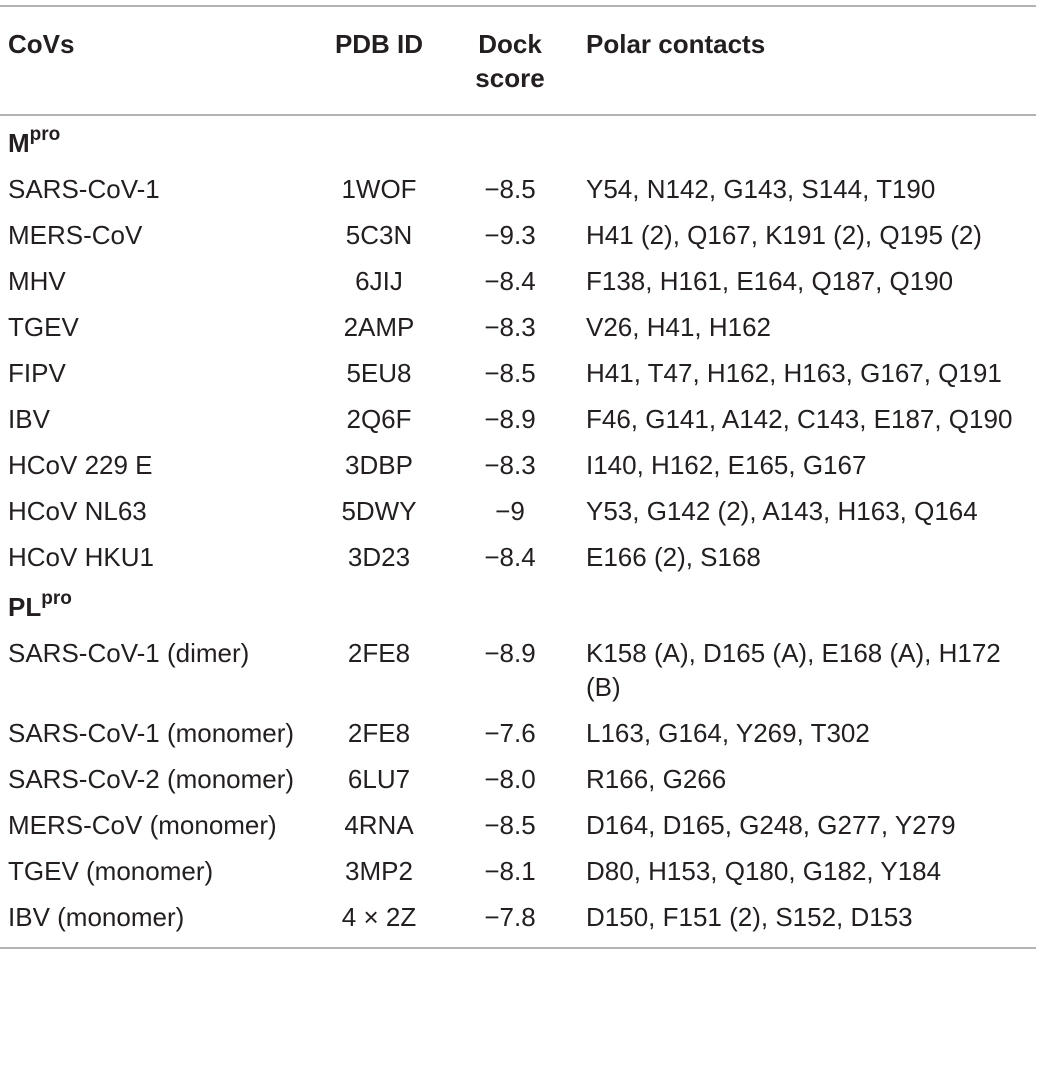  Describe the element at coordinates (784, 235) in the screenshot. I see `cell-polar-contacts: H41 (2), Q167, K191 (2), Q195 (2)` at that location.